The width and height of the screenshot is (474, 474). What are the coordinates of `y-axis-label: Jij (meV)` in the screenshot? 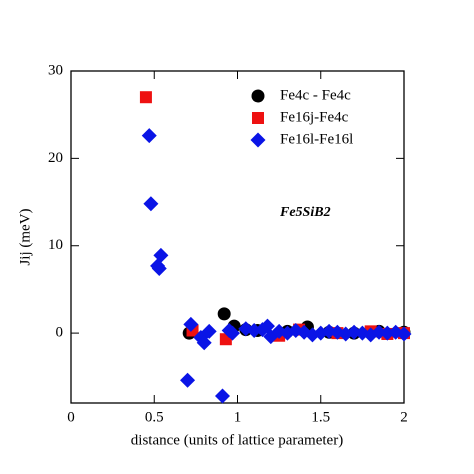 It's located at (25, 236).